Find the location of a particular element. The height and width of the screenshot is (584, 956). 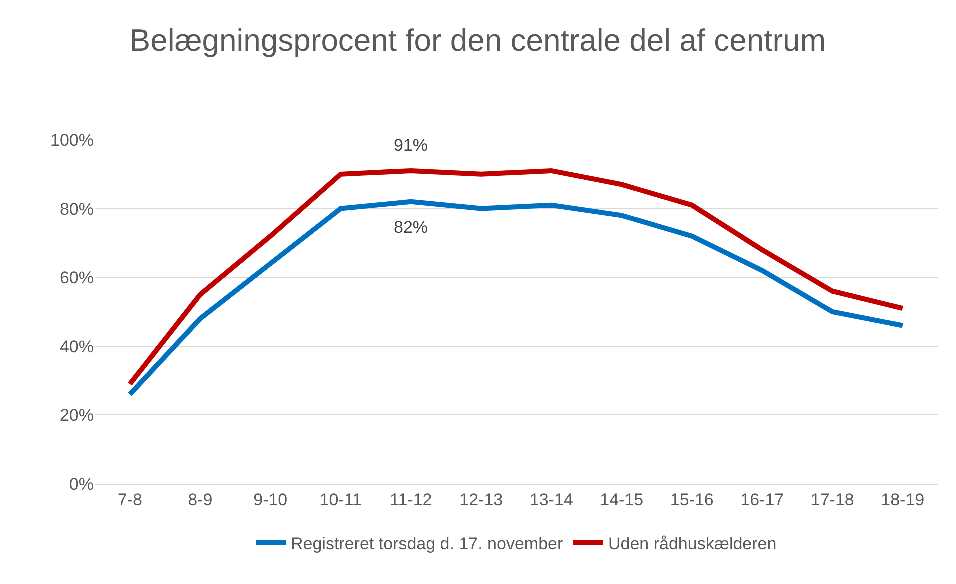

x-tick-label: 9-10 is located at coordinates (271, 500).